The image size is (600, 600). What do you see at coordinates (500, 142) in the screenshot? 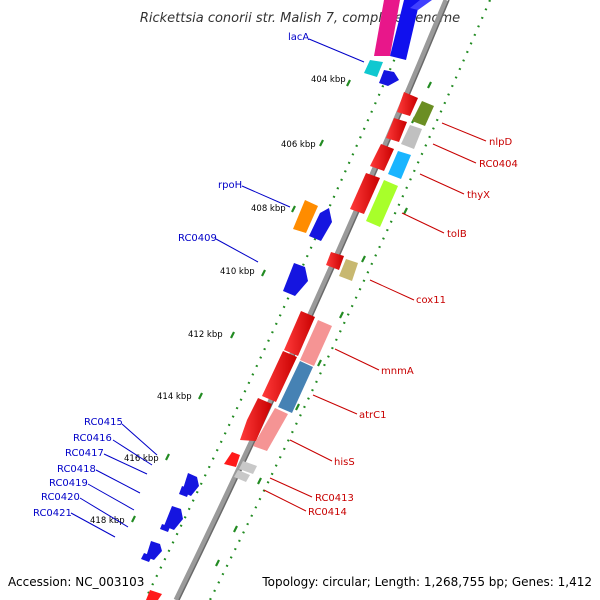
I see `gene-label-nlpd: nlpD` at bounding box center [500, 142].